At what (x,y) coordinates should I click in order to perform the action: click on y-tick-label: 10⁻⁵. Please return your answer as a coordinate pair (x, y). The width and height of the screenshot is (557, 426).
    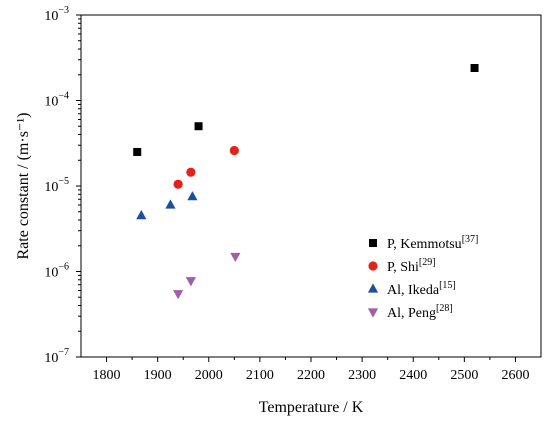
    Looking at the image, I should click on (56, 185).